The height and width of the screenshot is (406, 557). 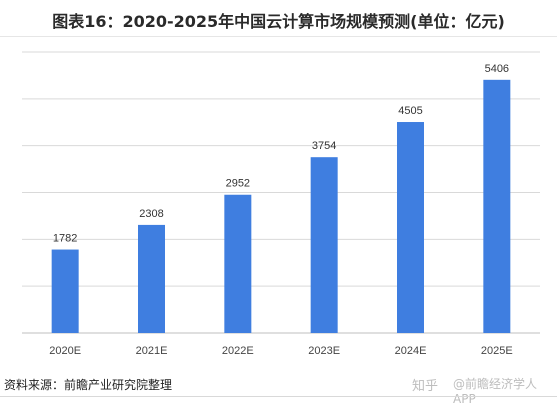 What do you see at coordinates (324, 351) in the screenshot?
I see `x-tick-2023E: 2023E` at bounding box center [324, 351].